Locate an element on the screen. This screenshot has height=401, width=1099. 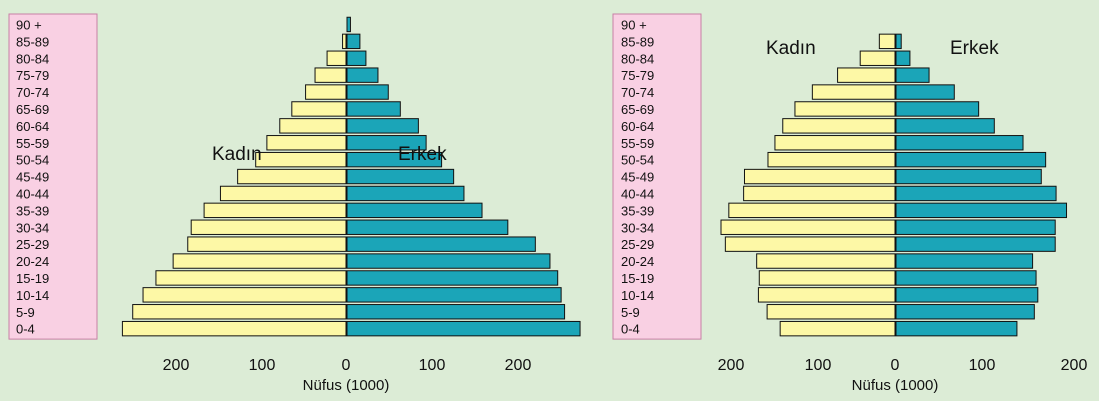
age-group-label: 10-14 is located at coordinates (32, 295).